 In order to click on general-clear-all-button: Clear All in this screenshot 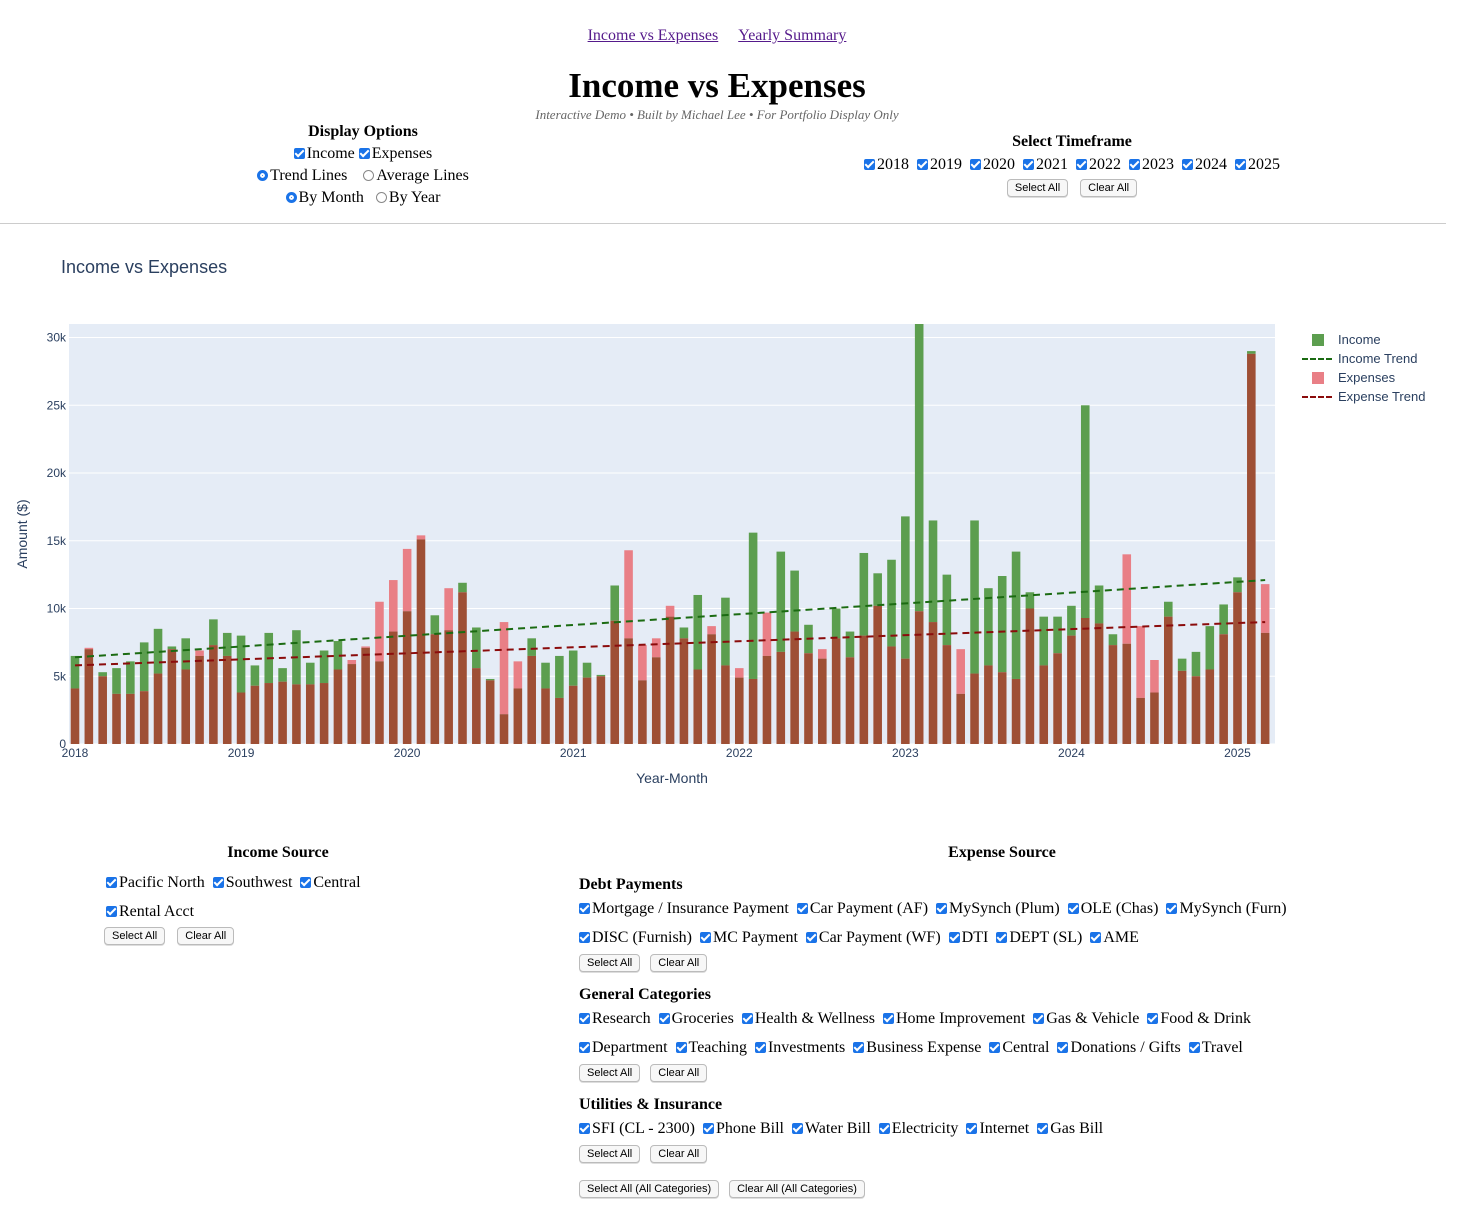, I will do `click(679, 1073)`.